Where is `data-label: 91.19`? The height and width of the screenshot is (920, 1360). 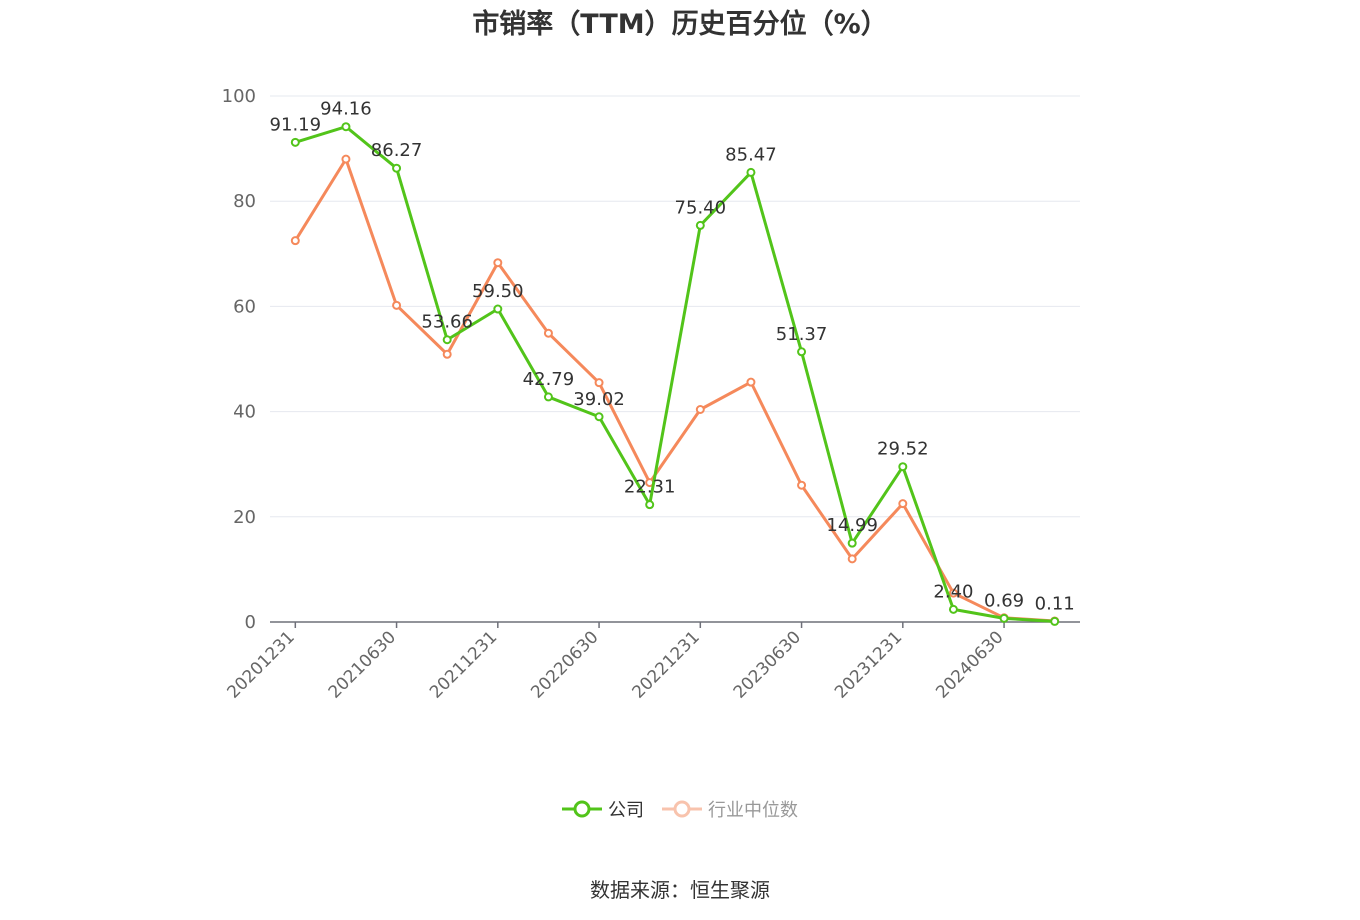 data-label: 91.19 is located at coordinates (296, 124).